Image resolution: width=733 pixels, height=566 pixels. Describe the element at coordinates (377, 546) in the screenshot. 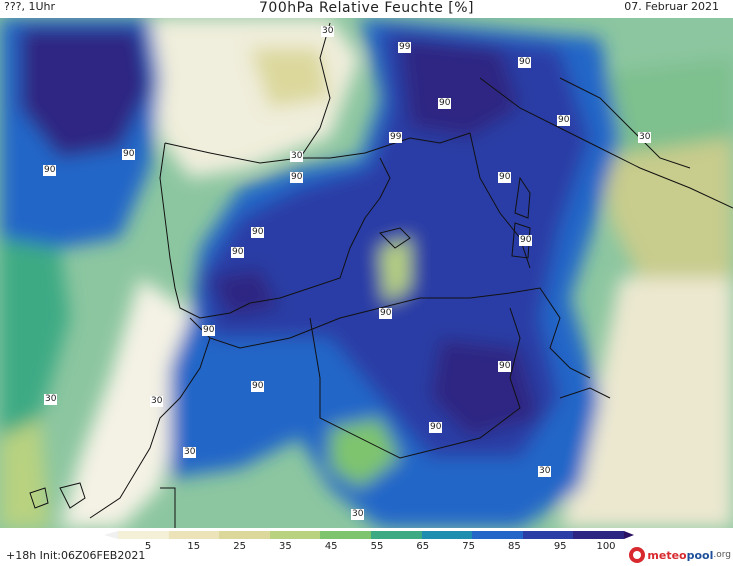

I see `colorbar-tick-label: 55` at that location.